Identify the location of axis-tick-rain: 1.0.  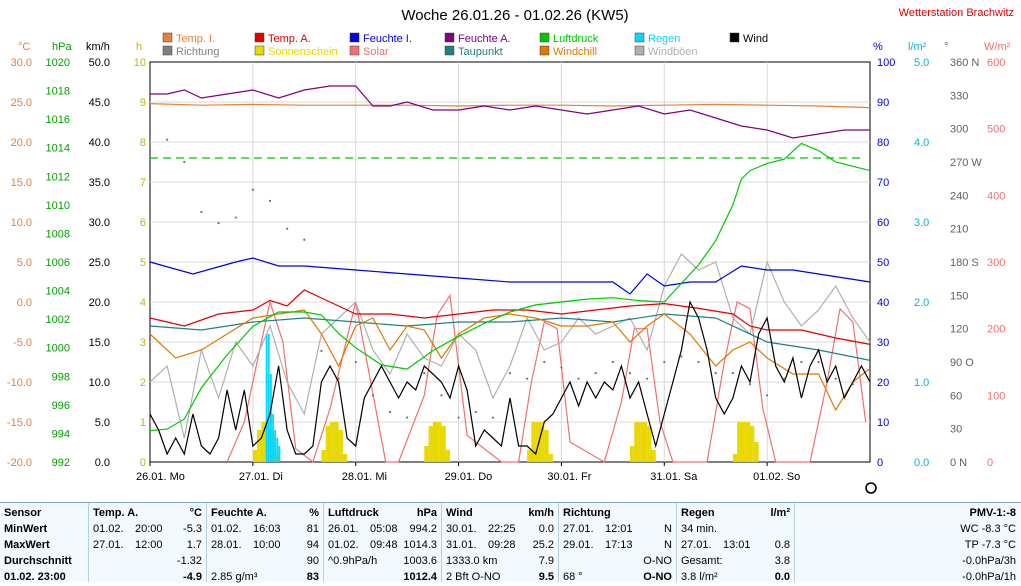
(921, 383).